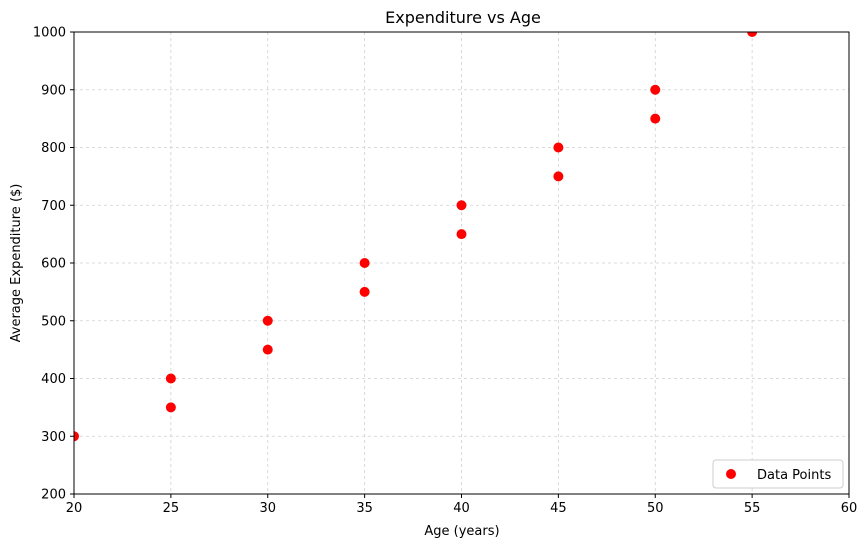 This screenshot has width=868, height=547. I want to click on x-tick-label: 50, so click(655, 508).